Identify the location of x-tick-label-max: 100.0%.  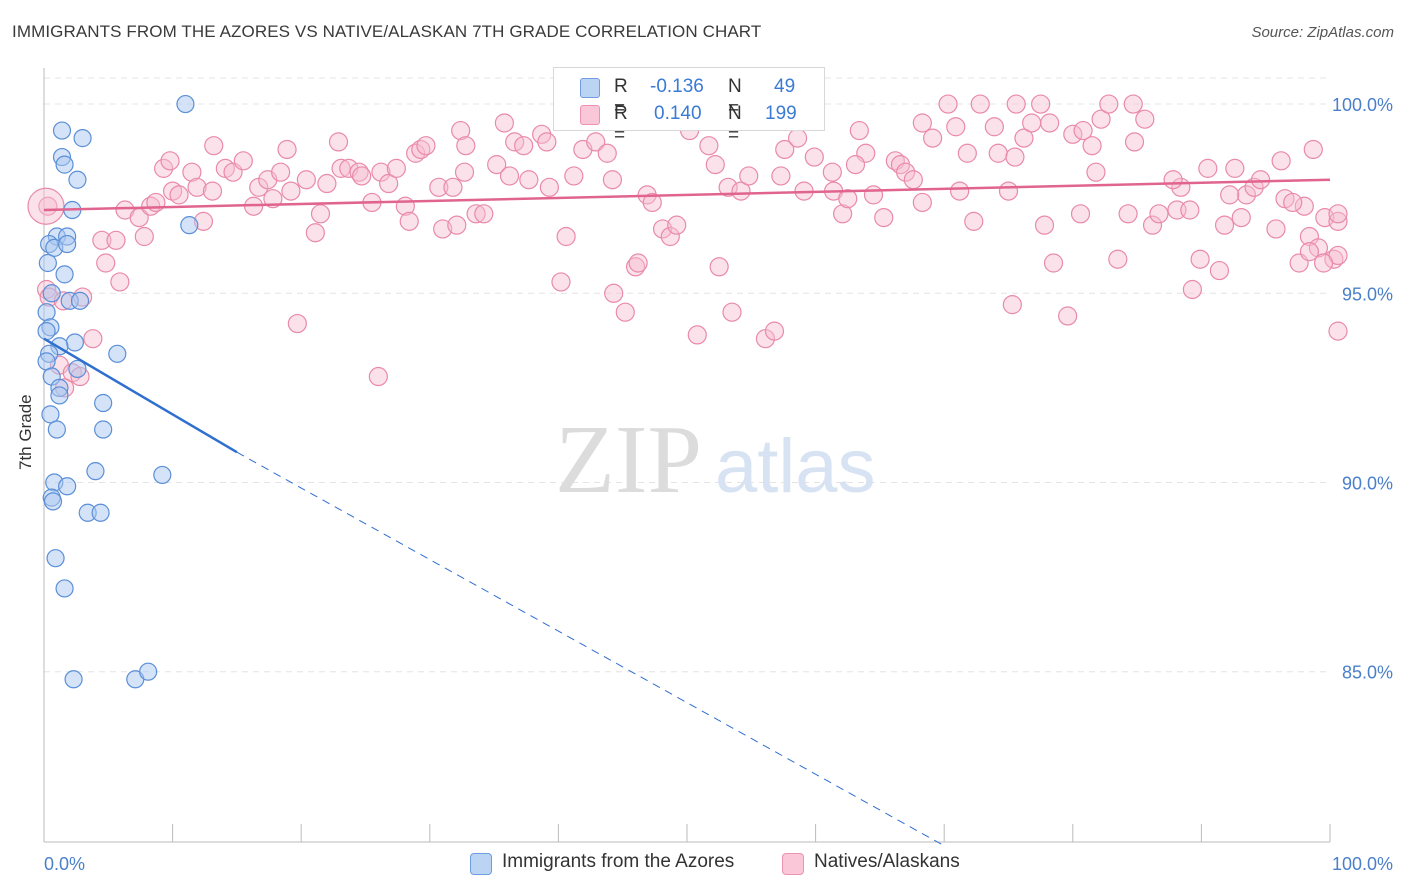
(1362, 864).